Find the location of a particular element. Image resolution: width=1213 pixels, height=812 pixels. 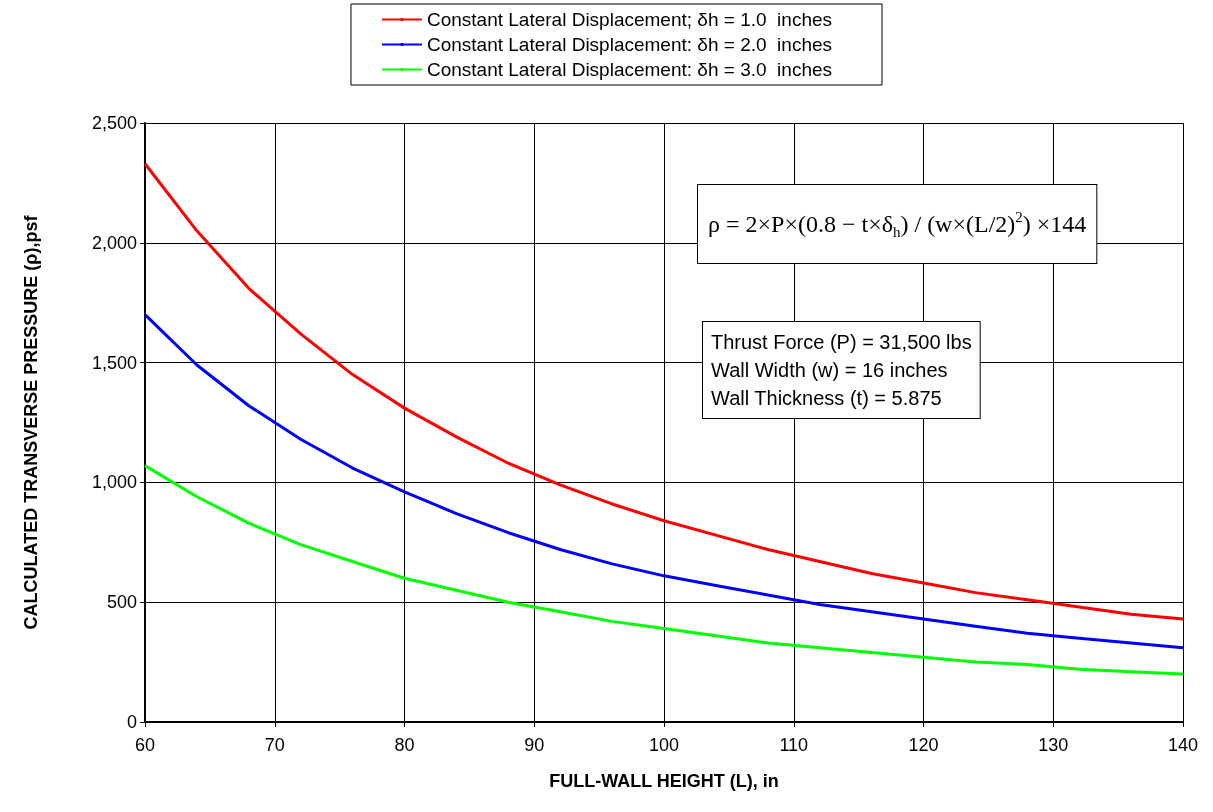

legend-label: Constant Lateral Displacement: δh = 3.0 inches is located at coordinates (629, 69).